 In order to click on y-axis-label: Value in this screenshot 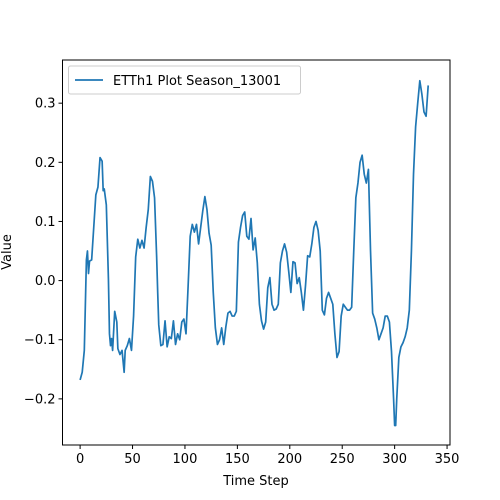, I will do `click(7, 252)`.